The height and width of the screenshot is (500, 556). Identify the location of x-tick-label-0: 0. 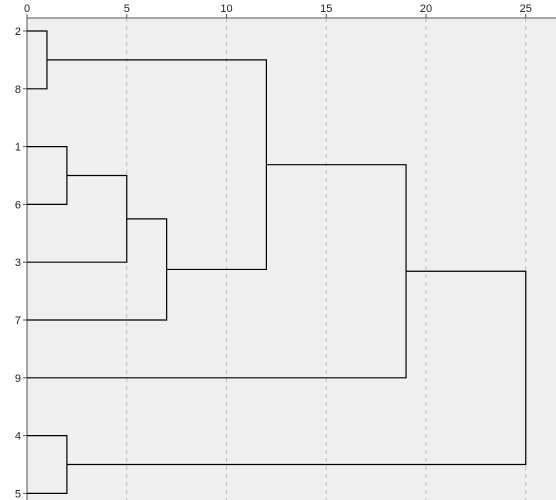
(27, 9).